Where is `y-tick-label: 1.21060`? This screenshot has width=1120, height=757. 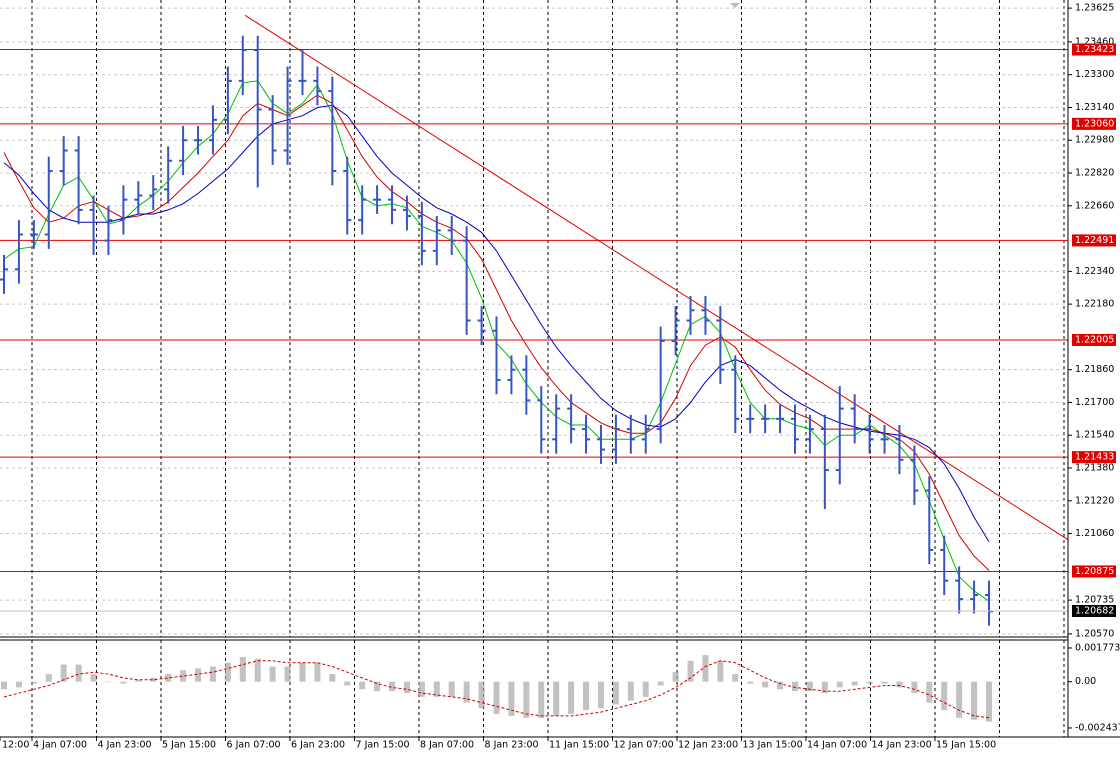 y-tick-label: 1.21060 is located at coordinates (1094, 533).